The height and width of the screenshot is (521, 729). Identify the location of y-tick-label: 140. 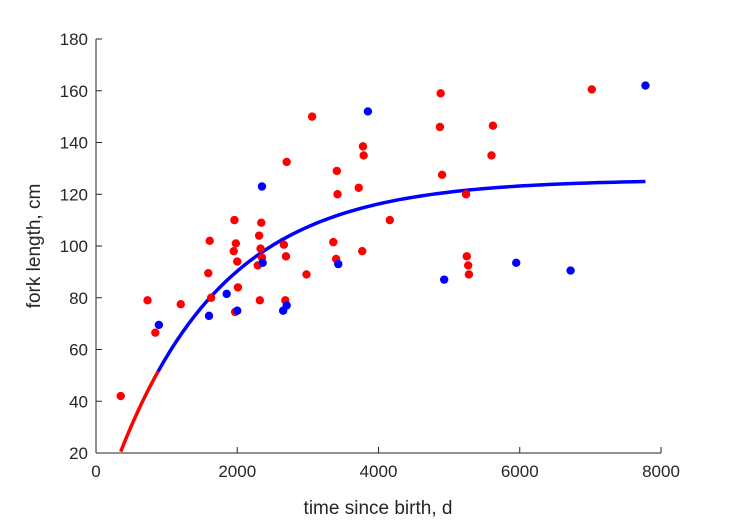
(74, 143).